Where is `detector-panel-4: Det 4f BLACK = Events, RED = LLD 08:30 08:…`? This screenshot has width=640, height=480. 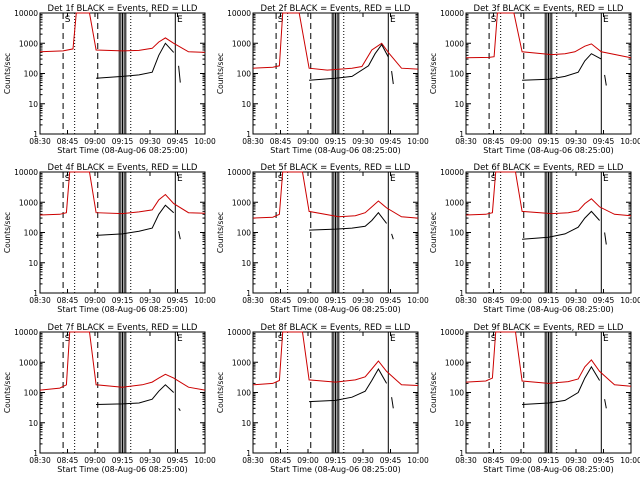 detector-panel-4: Det 4f BLACK = Events, RED = LLD 08:30 08:… is located at coordinates (109, 238).